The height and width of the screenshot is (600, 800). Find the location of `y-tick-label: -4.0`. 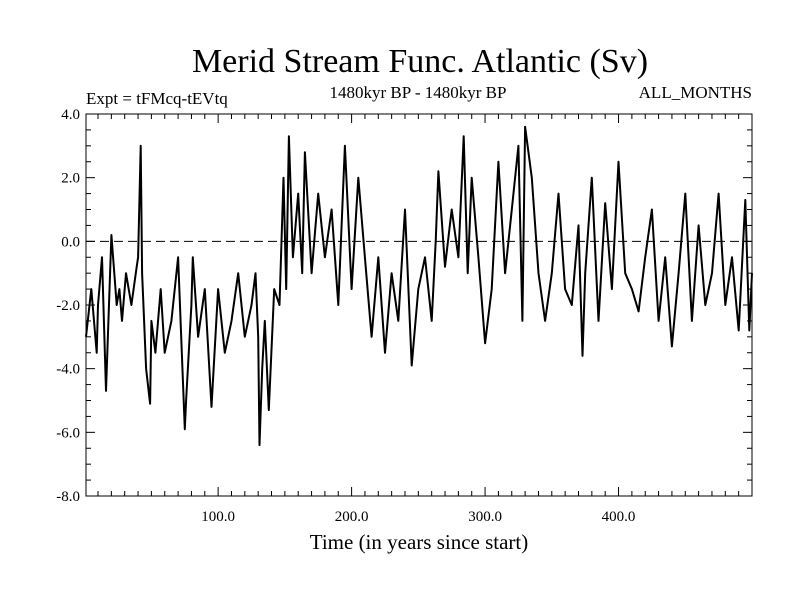

y-tick-label: -4.0 is located at coordinates (68, 370).